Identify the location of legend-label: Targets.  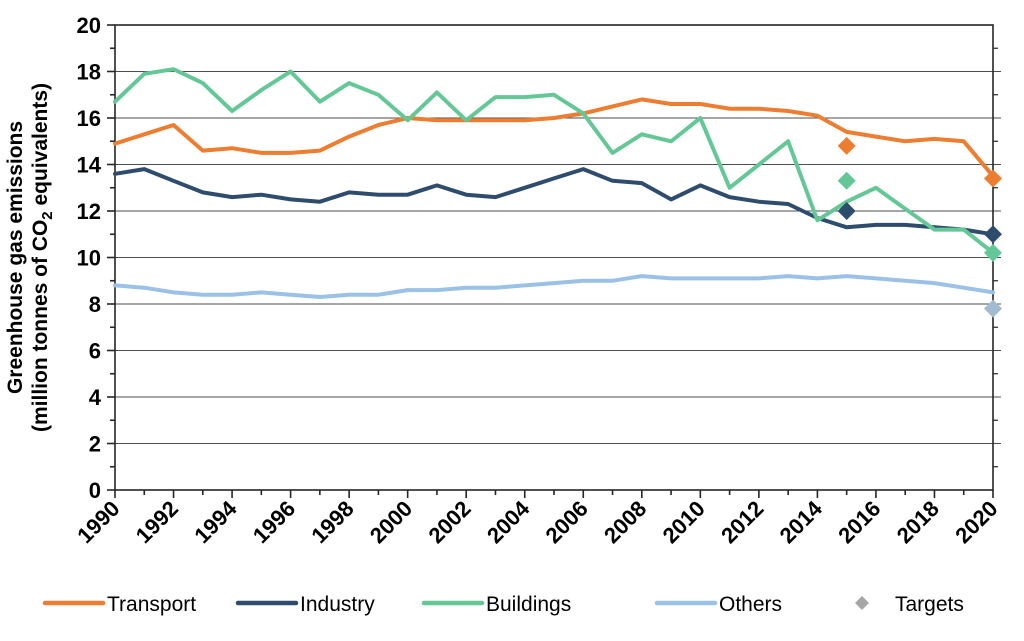
(929, 604).